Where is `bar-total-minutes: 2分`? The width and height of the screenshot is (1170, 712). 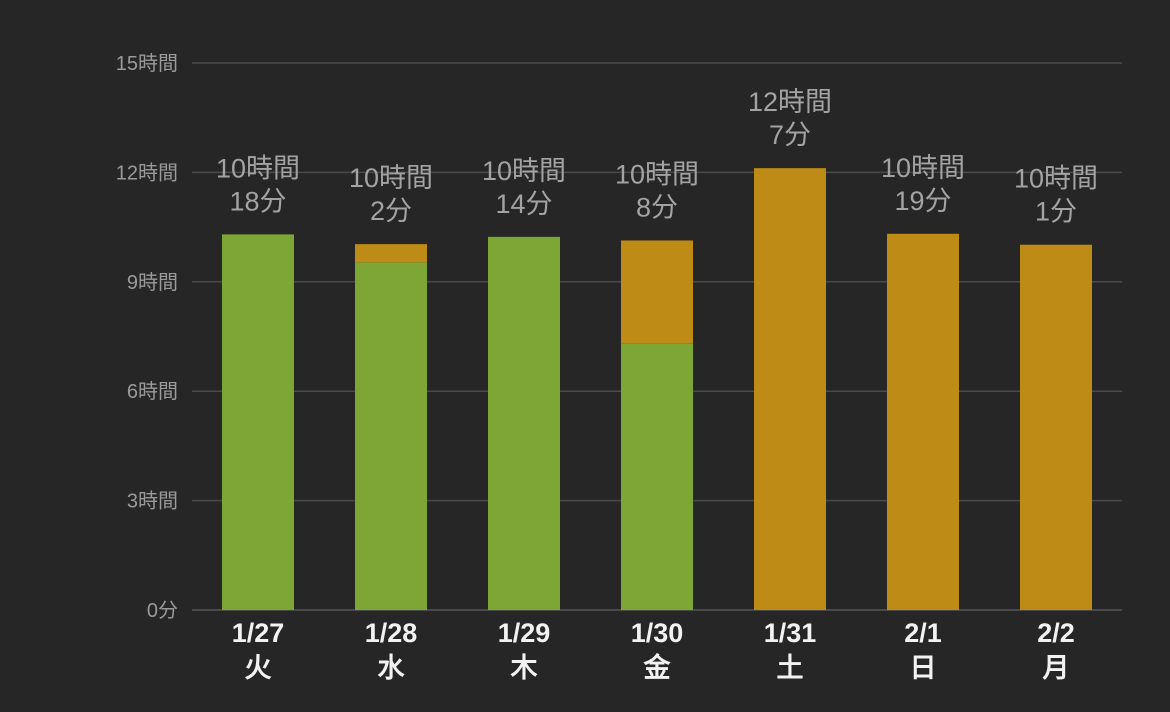 bar-total-minutes: 2分 is located at coordinates (391, 211).